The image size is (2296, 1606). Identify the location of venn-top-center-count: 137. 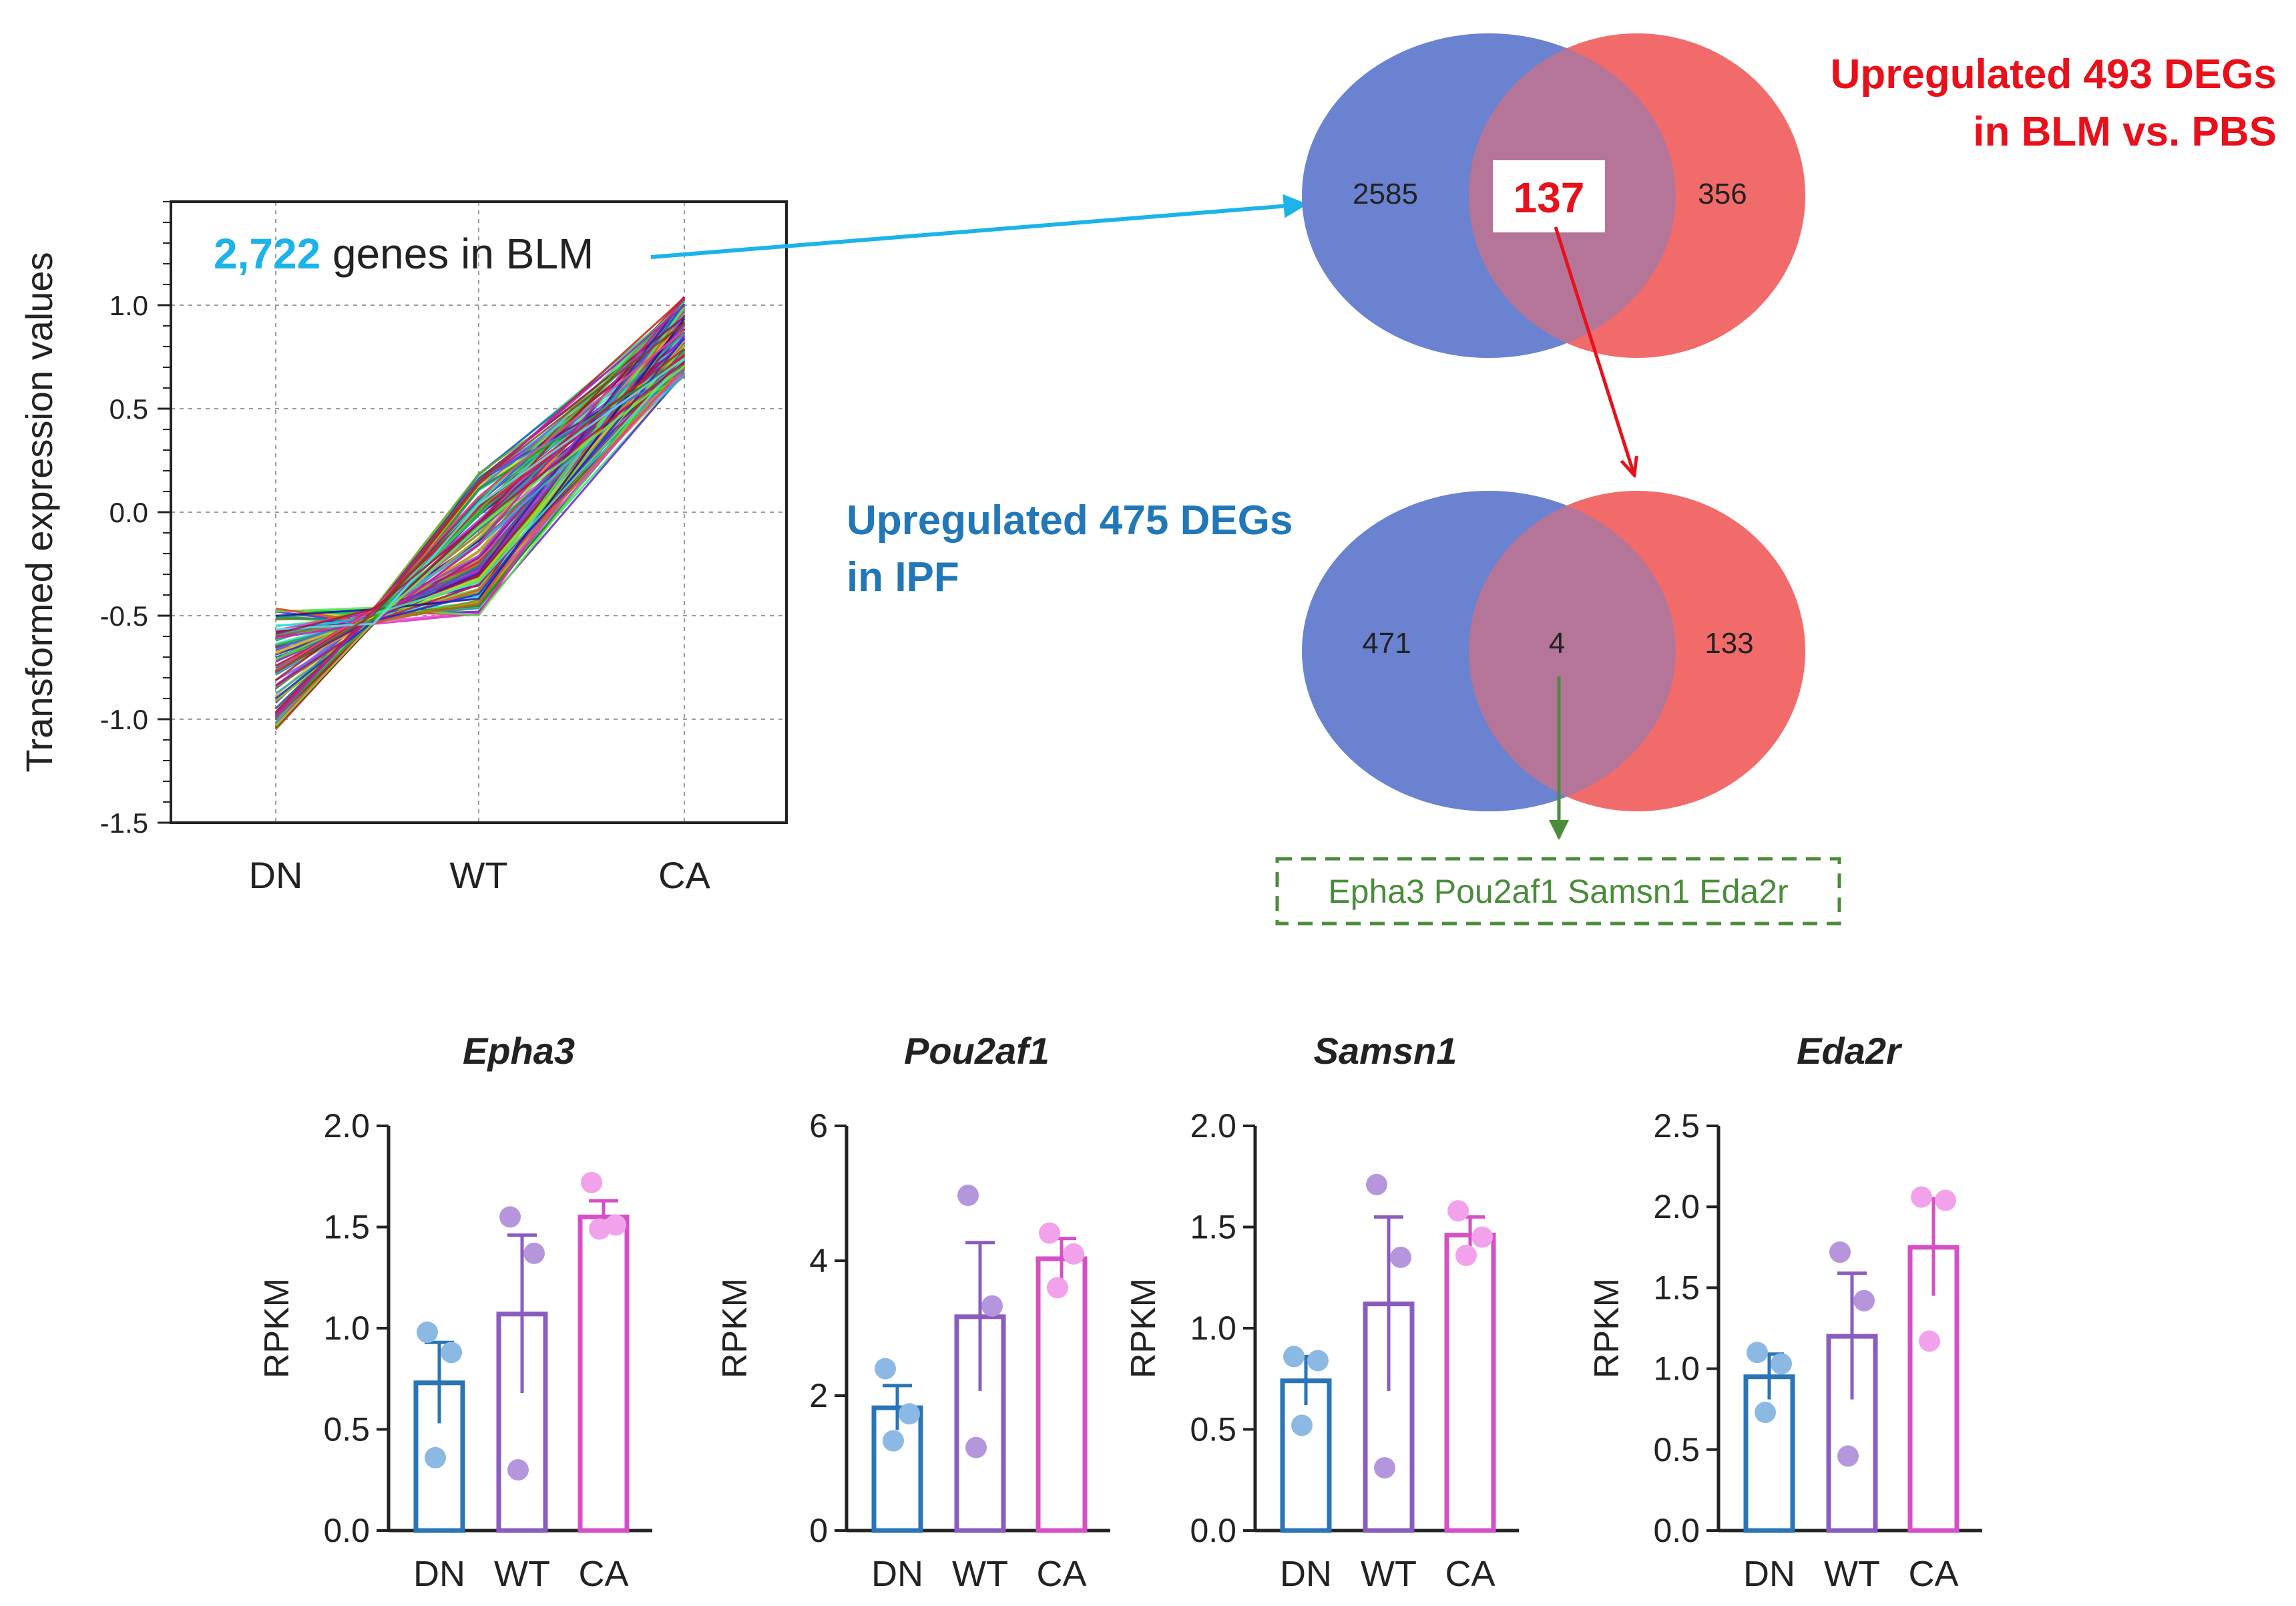
(1549, 198).